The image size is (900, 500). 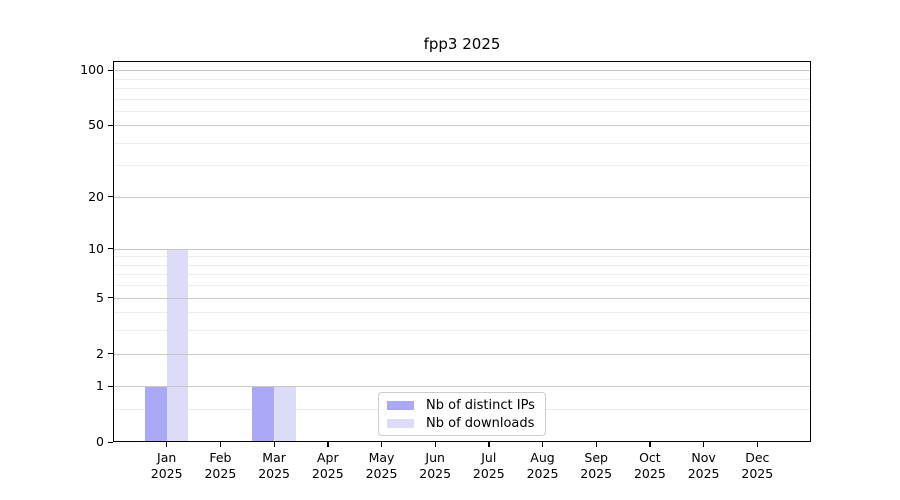 I want to click on y-tick-label: 0, so click(x=100, y=441).